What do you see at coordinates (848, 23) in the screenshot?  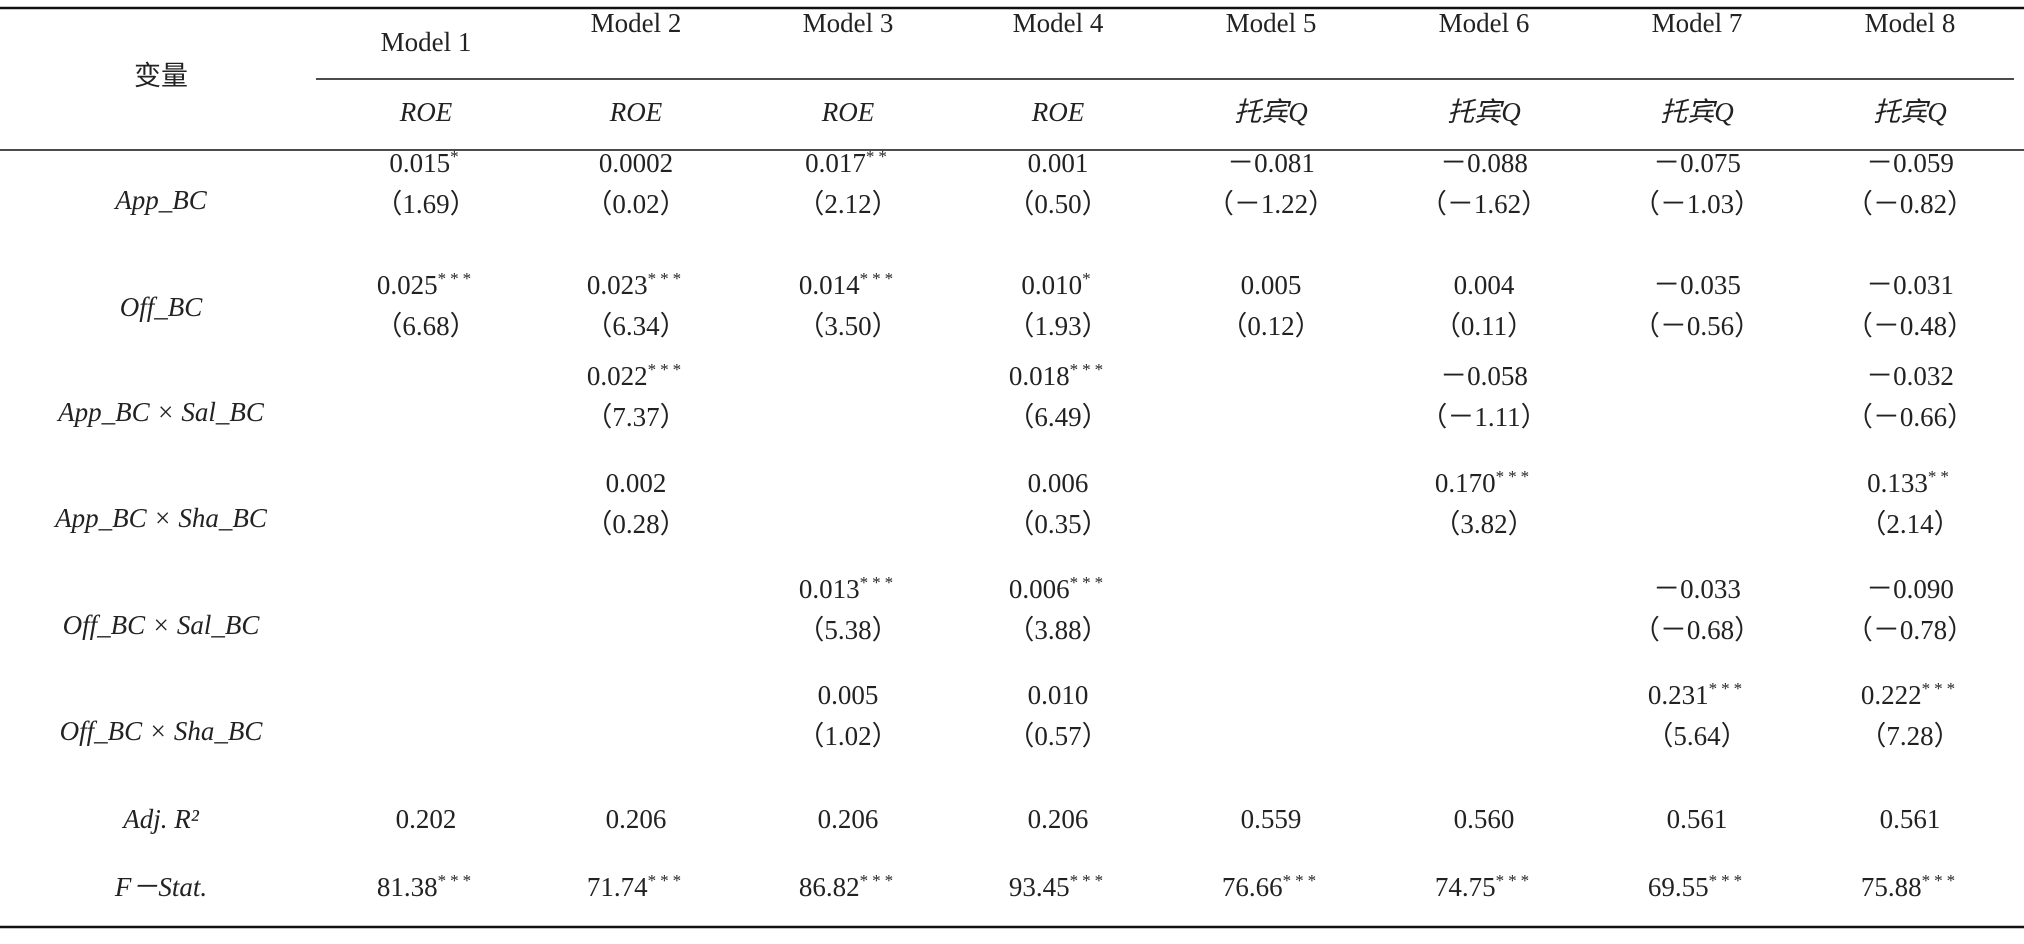 I see `model-header: Model 3` at bounding box center [848, 23].